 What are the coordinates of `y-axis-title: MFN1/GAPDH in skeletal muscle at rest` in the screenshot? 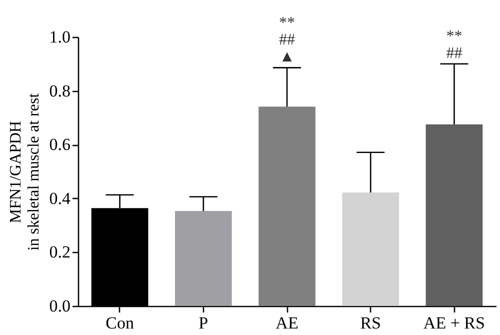 It's located at (24, 171).